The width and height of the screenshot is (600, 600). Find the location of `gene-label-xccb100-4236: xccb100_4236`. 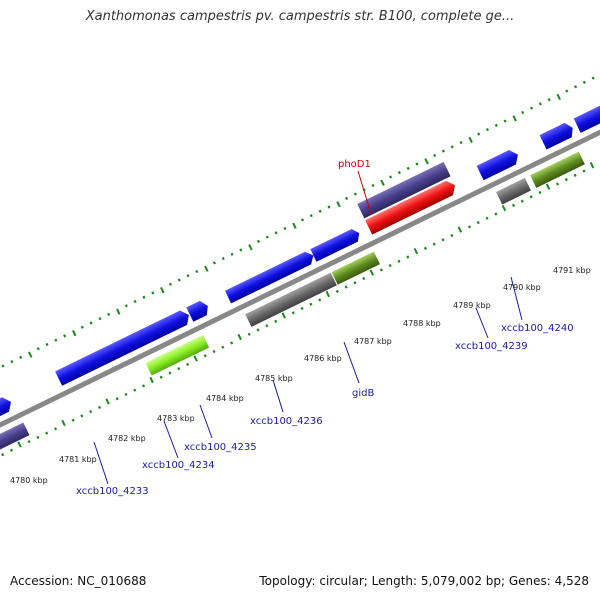

gene-label-xccb100-4236: xccb100_4236 is located at coordinates (286, 421).